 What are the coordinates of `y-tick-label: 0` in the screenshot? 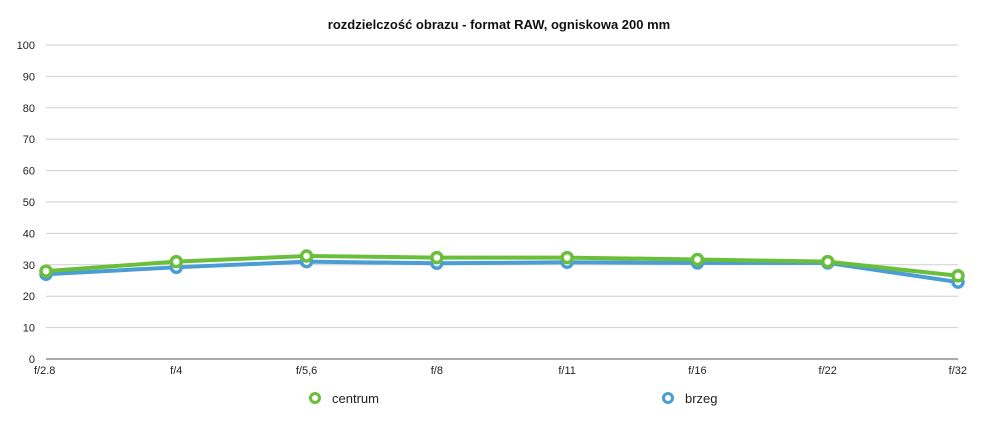 It's located at (32, 360).